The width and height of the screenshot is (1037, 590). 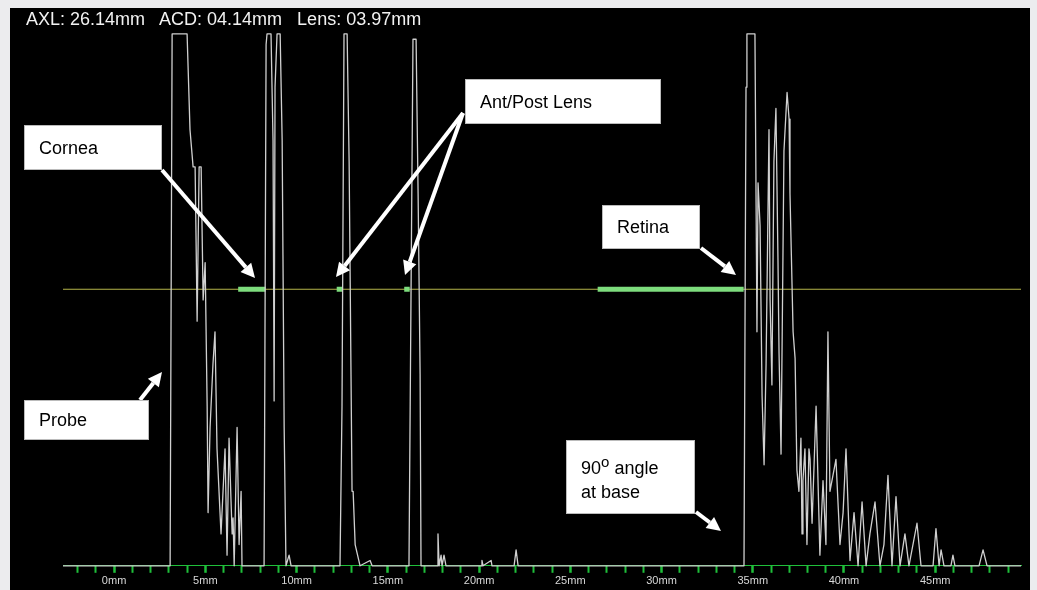 I want to click on x-tick-label: 45mm, so click(x=935, y=580).